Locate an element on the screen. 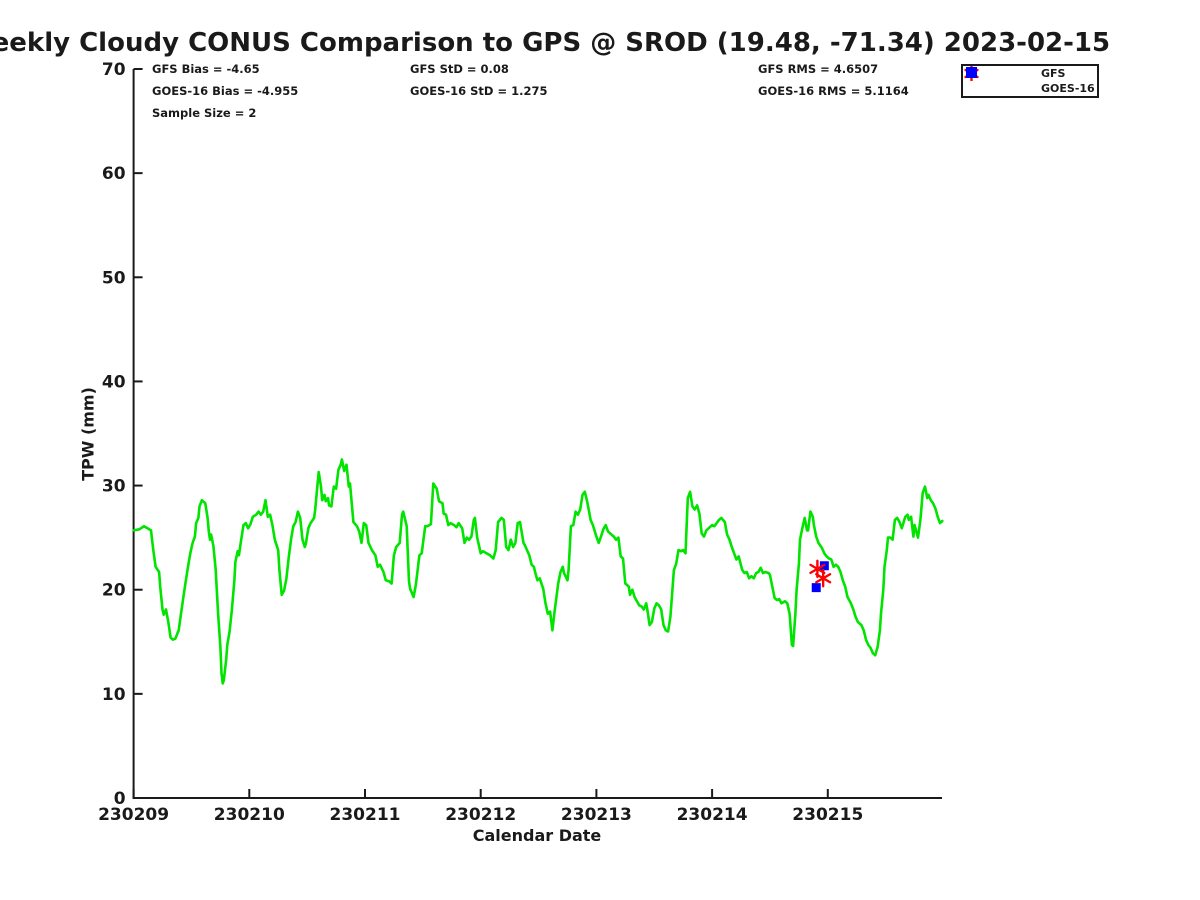  gfs-marker is located at coordinates (823, 578).